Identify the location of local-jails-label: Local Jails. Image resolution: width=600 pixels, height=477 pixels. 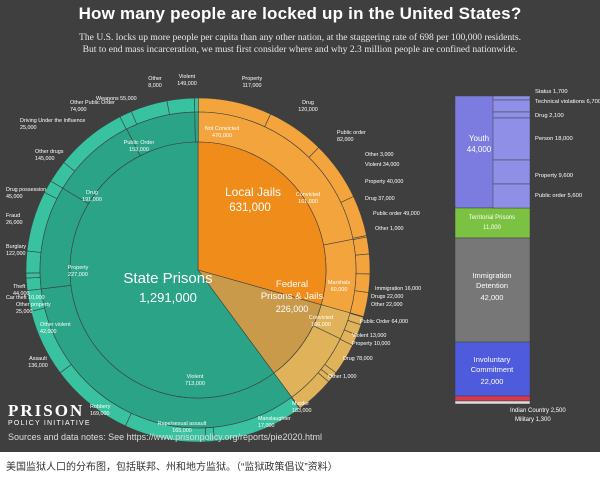
(253, 192).